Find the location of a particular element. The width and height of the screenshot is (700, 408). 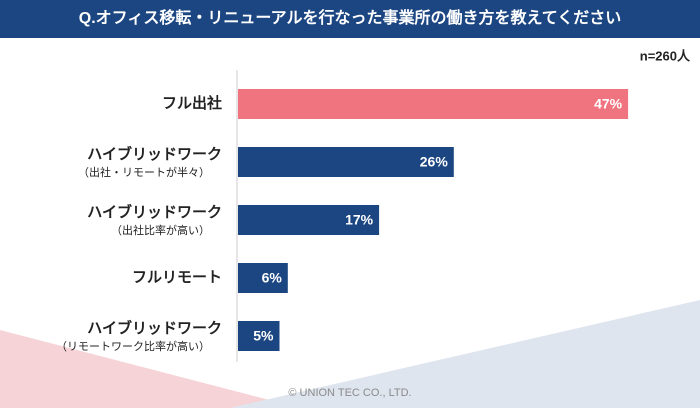

category-note: （出社比率が高い） is located at coordinates (160, 230).